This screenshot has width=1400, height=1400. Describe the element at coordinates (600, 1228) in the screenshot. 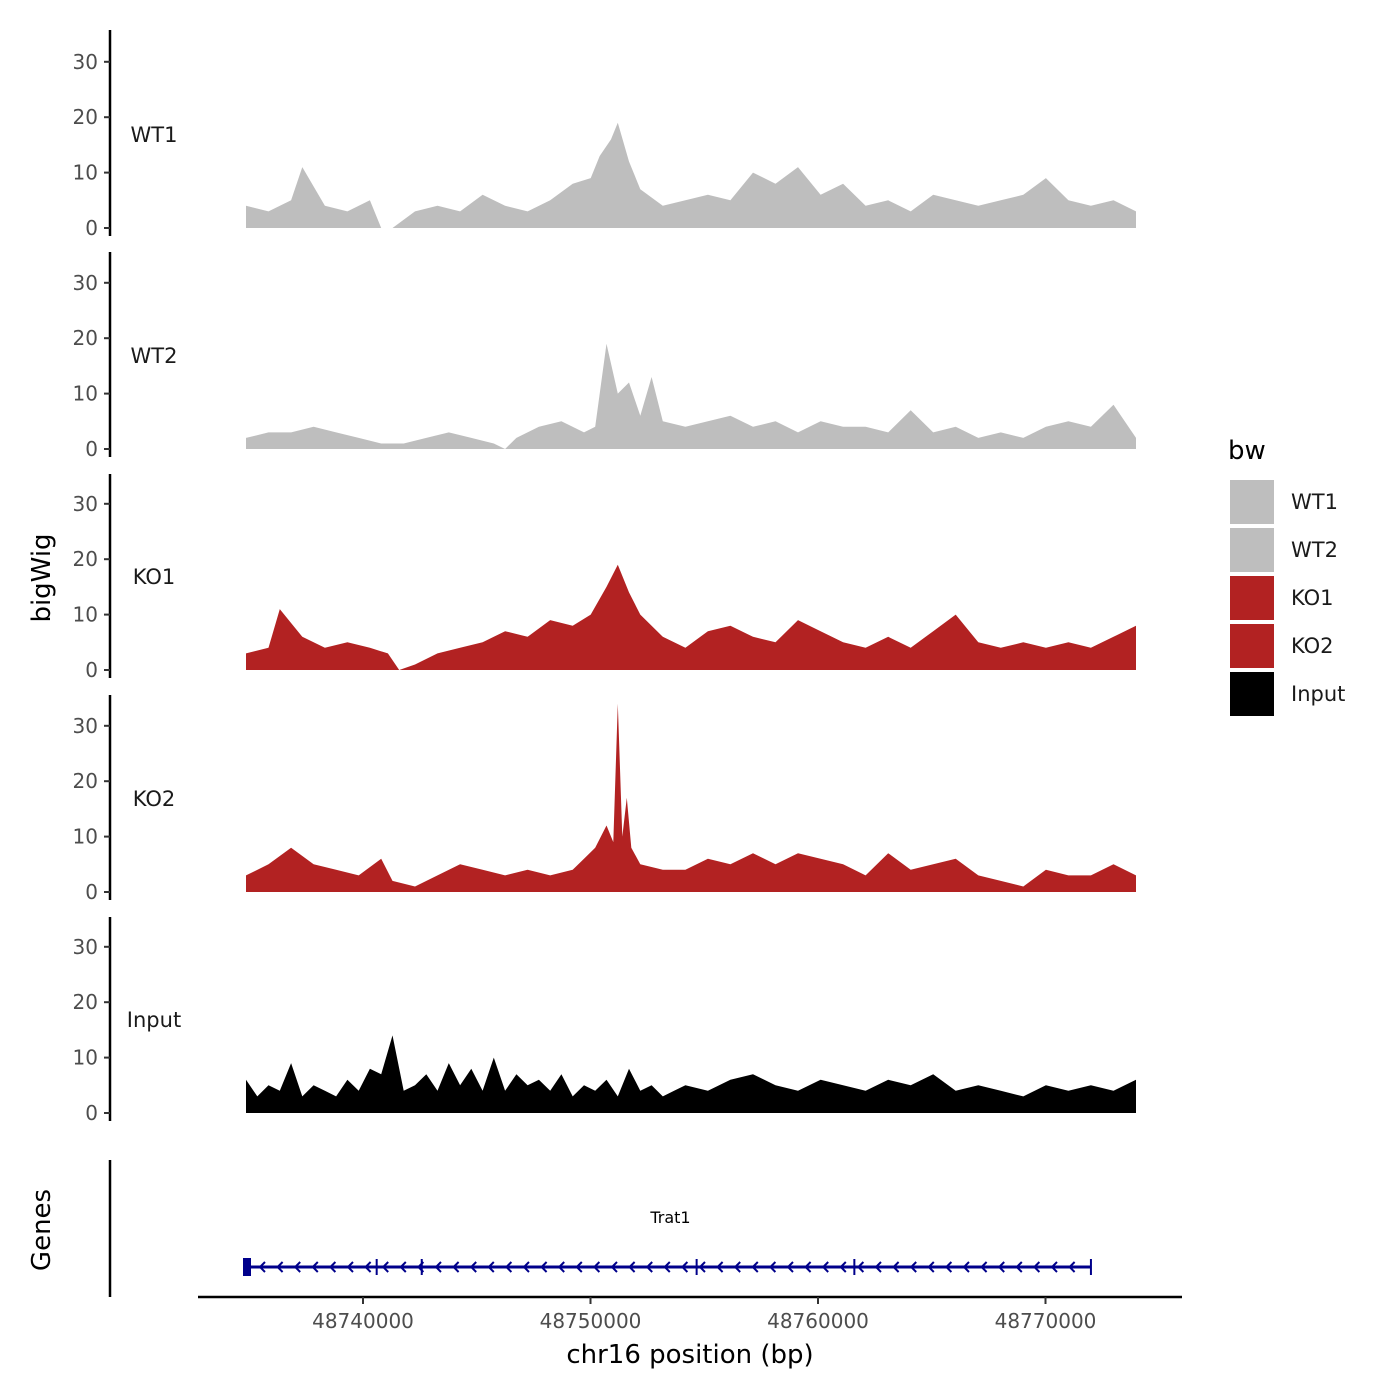

I see `gene-track-panel: Trat1` at that location.